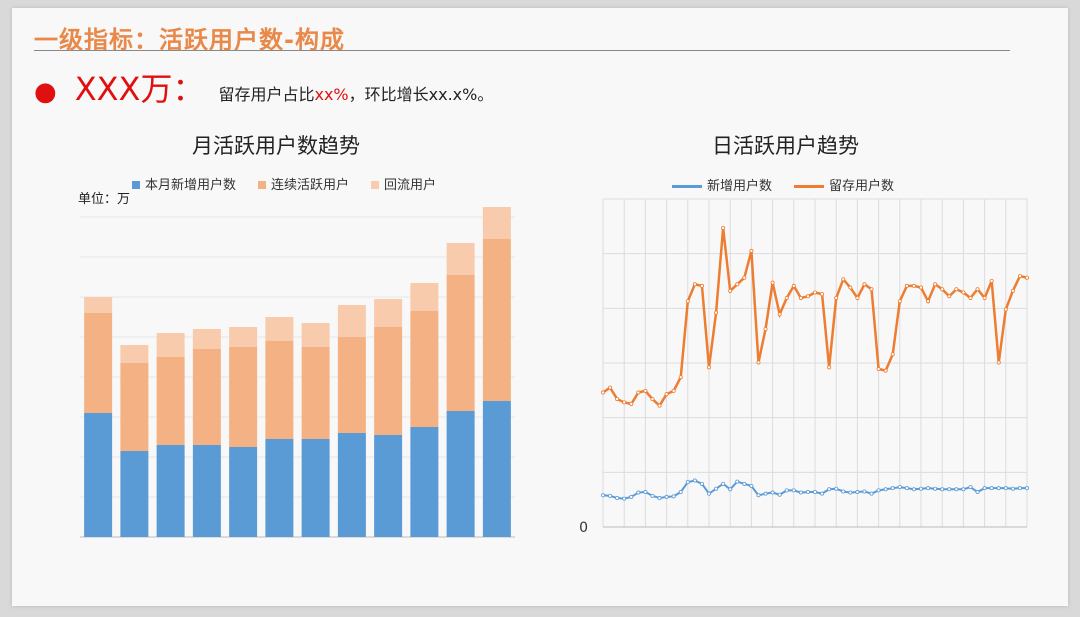 The image size is (1080, 617). Describe the element at coordinates (184, 183) in the screenshot. I see `legend-item: 本月新增用户数` at that location.